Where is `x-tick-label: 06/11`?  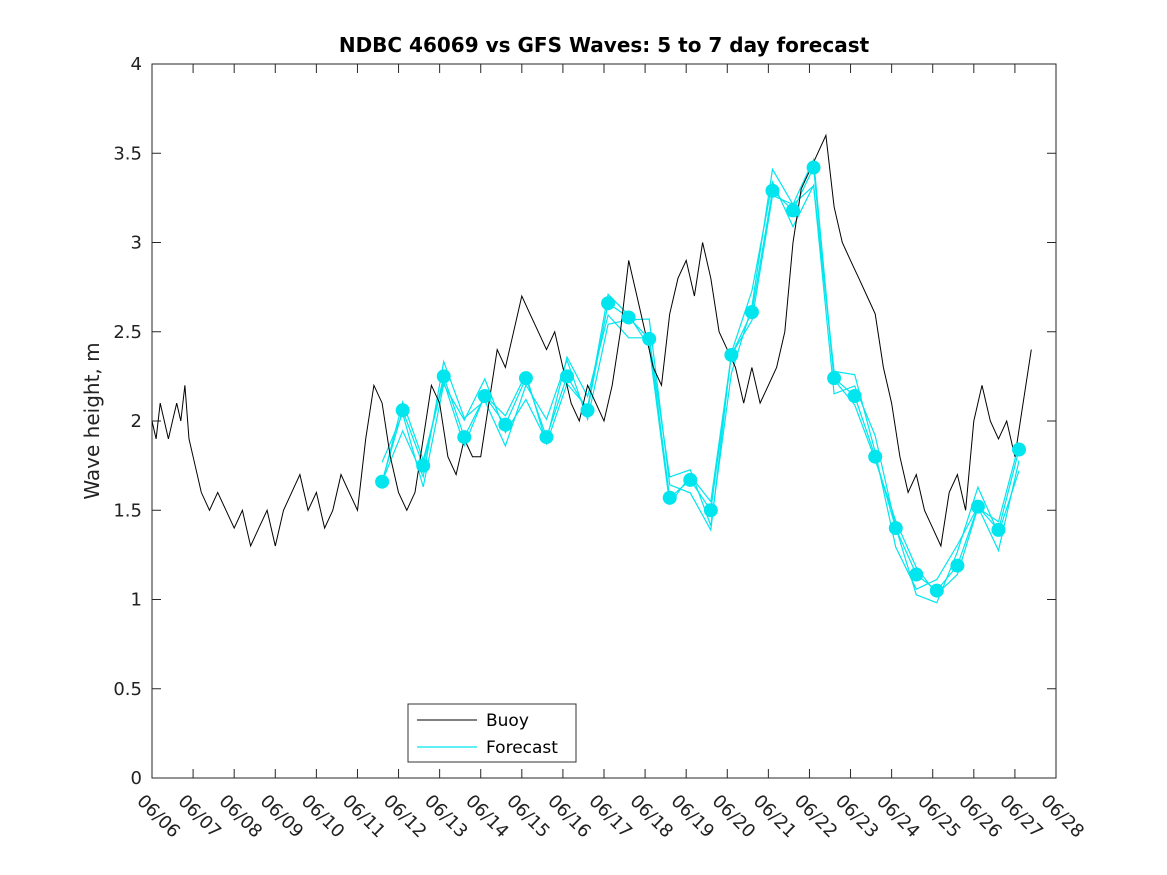 x-tick-label: 06/11 is located at coordinates (364, 817).